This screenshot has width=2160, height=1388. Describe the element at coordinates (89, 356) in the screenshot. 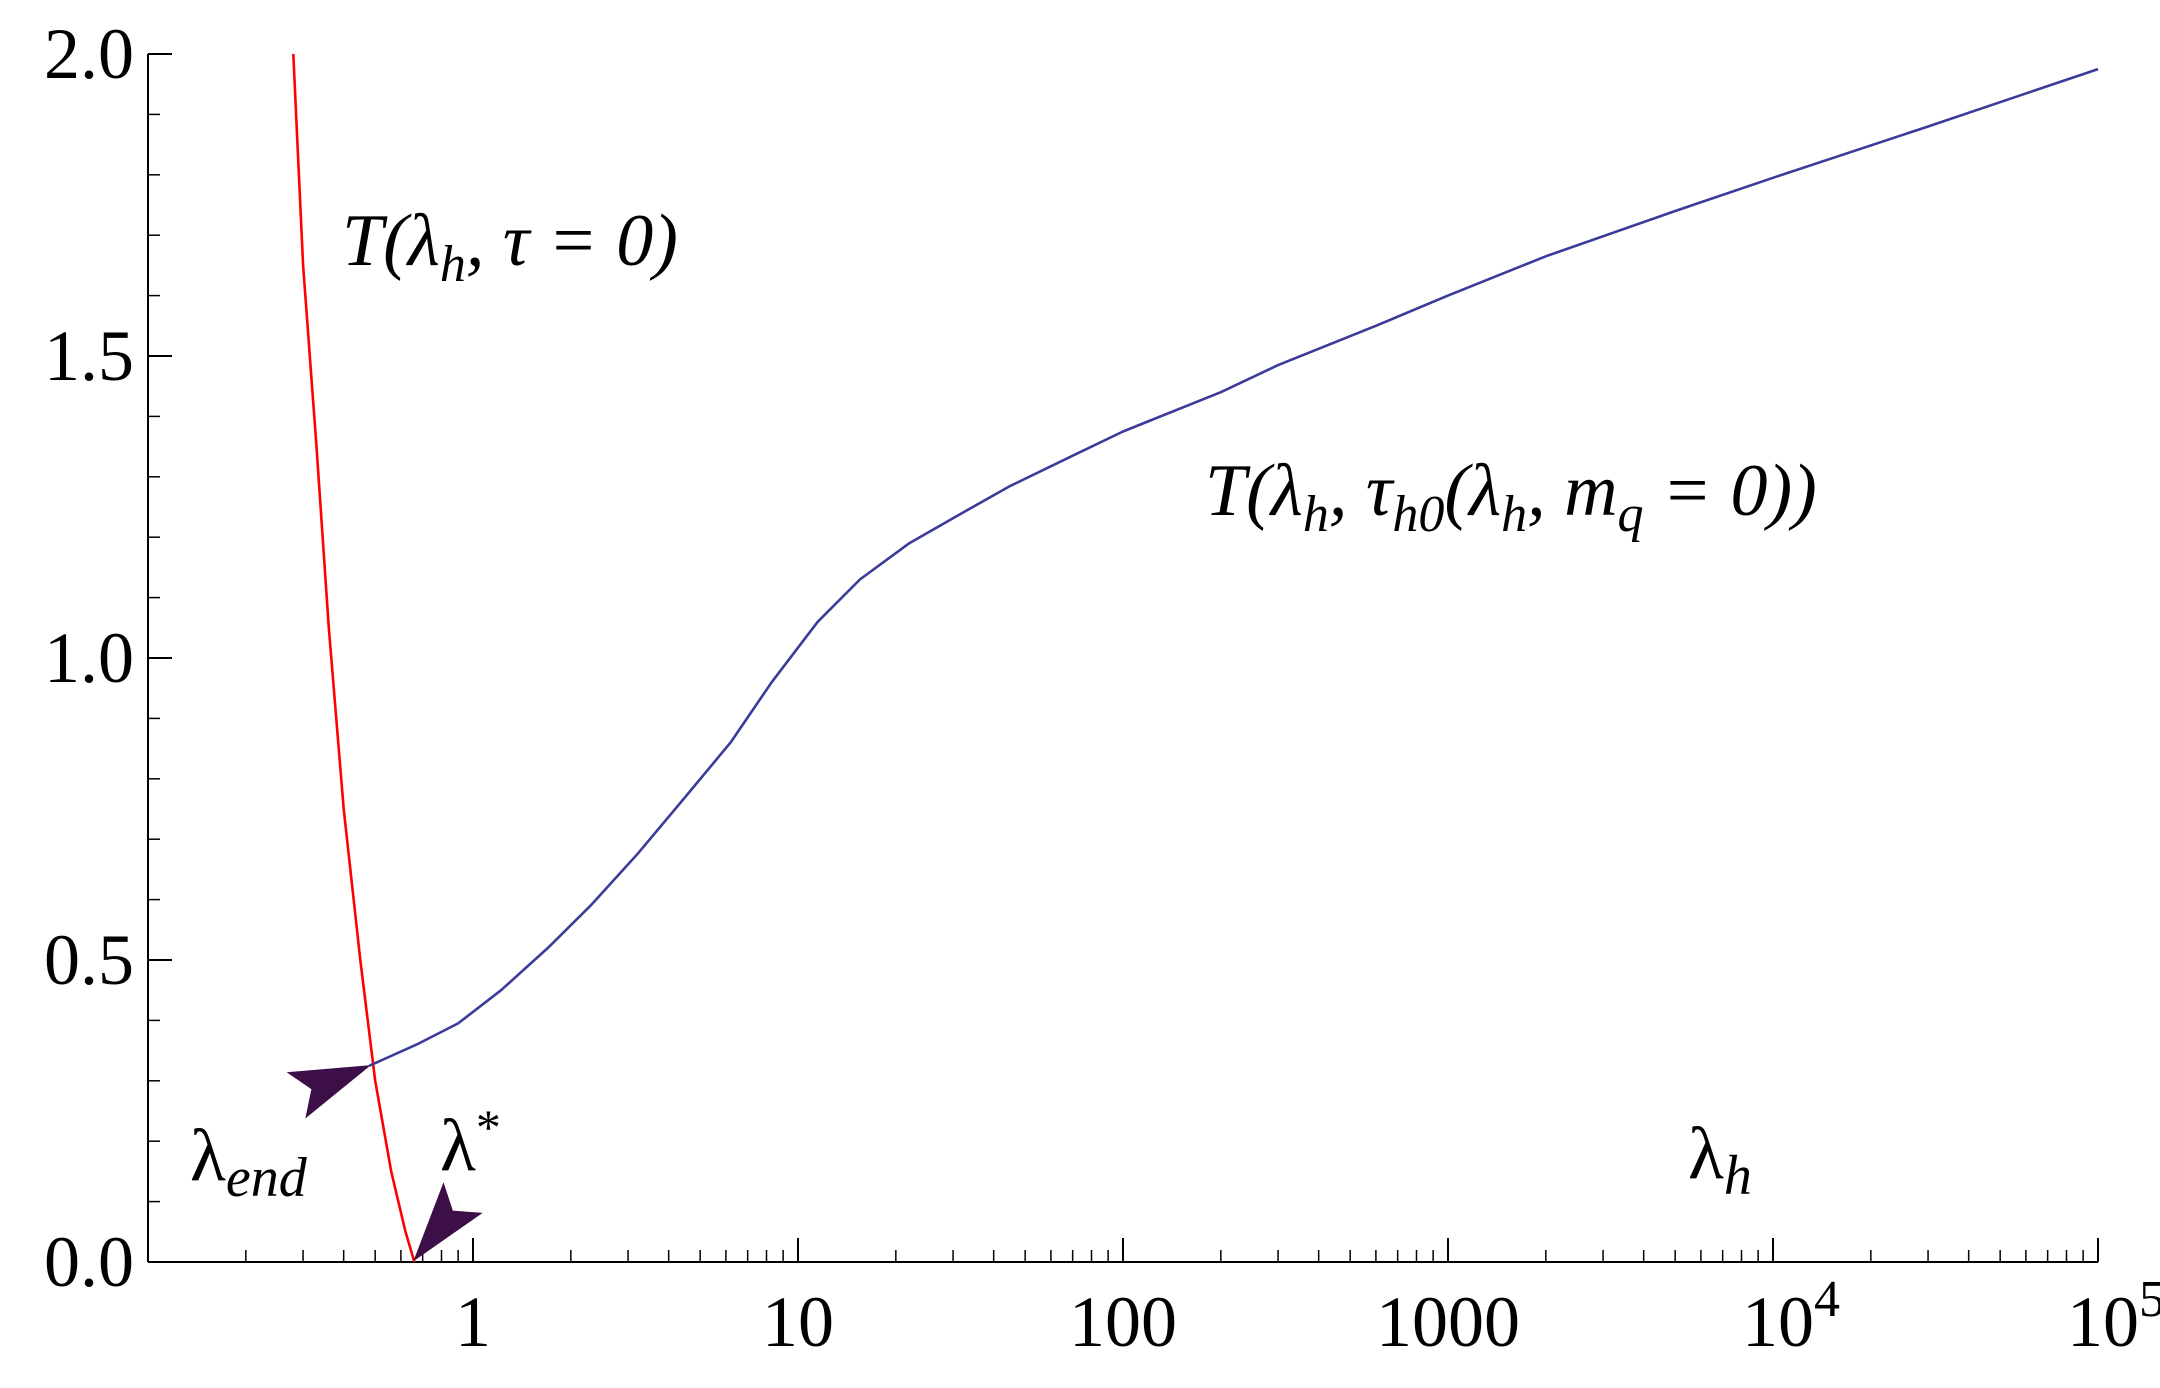

I see `y-tick-label: 1.5` at that location.